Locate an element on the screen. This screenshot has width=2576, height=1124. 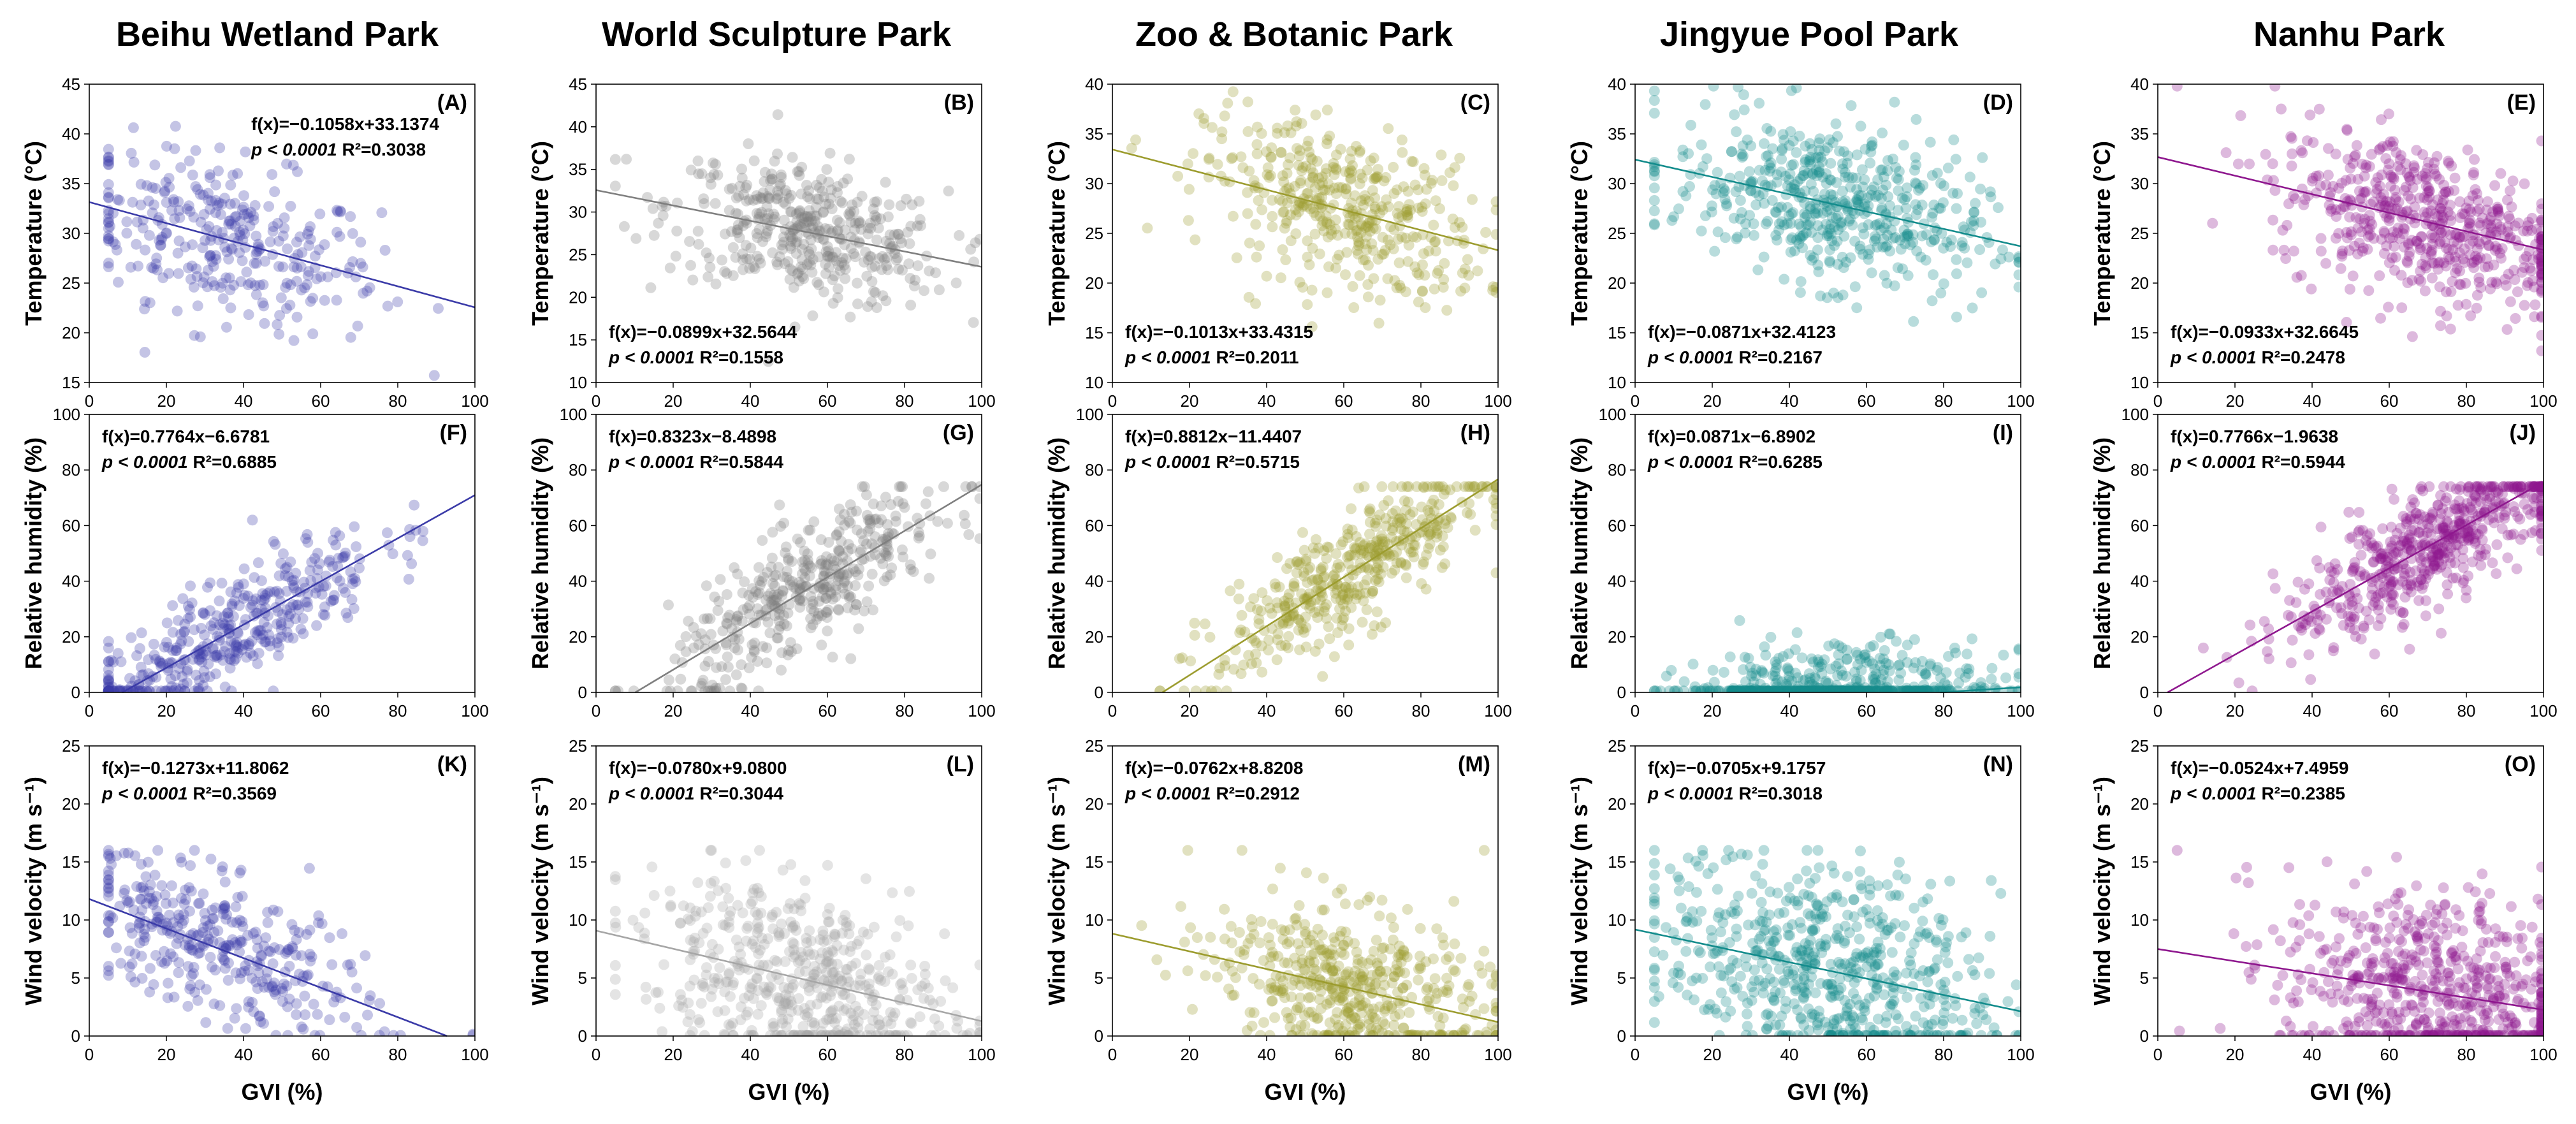
y-tick-label: 45 is located at coordinates (71, 84).